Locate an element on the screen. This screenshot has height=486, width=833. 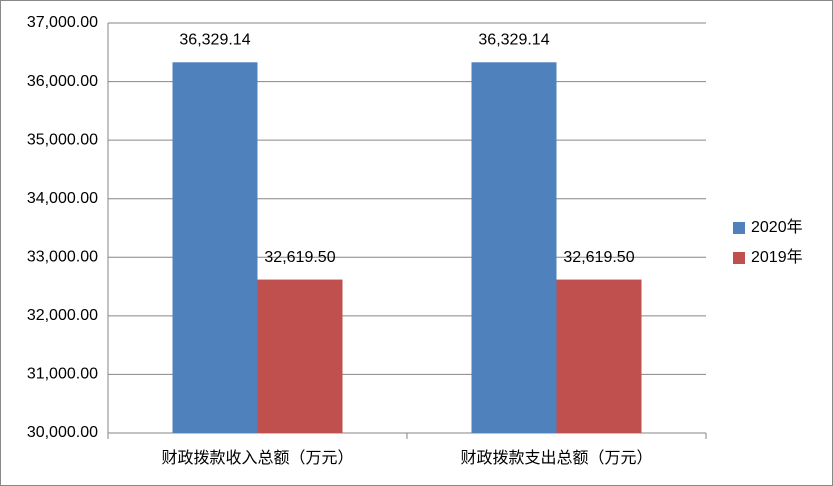
legend-label: 2019年 is located at coordinates (777, 257).